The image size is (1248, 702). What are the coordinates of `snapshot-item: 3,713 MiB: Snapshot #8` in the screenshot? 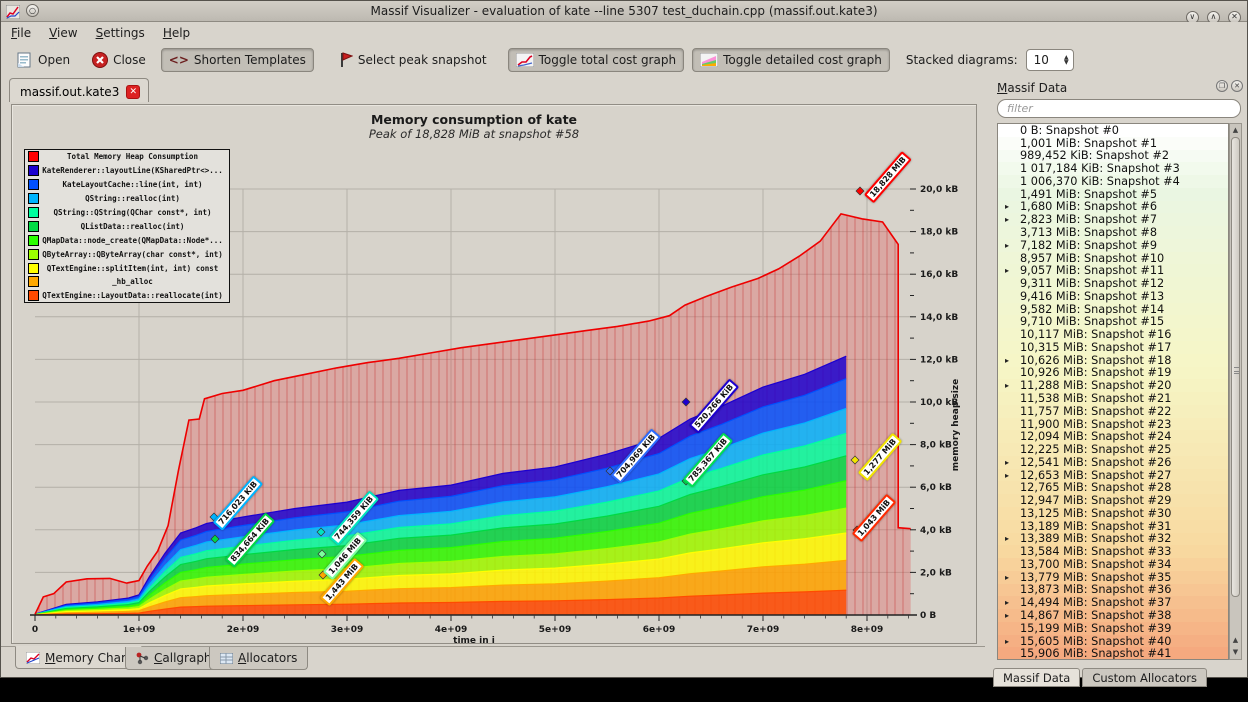 It's located at (1113, 232).